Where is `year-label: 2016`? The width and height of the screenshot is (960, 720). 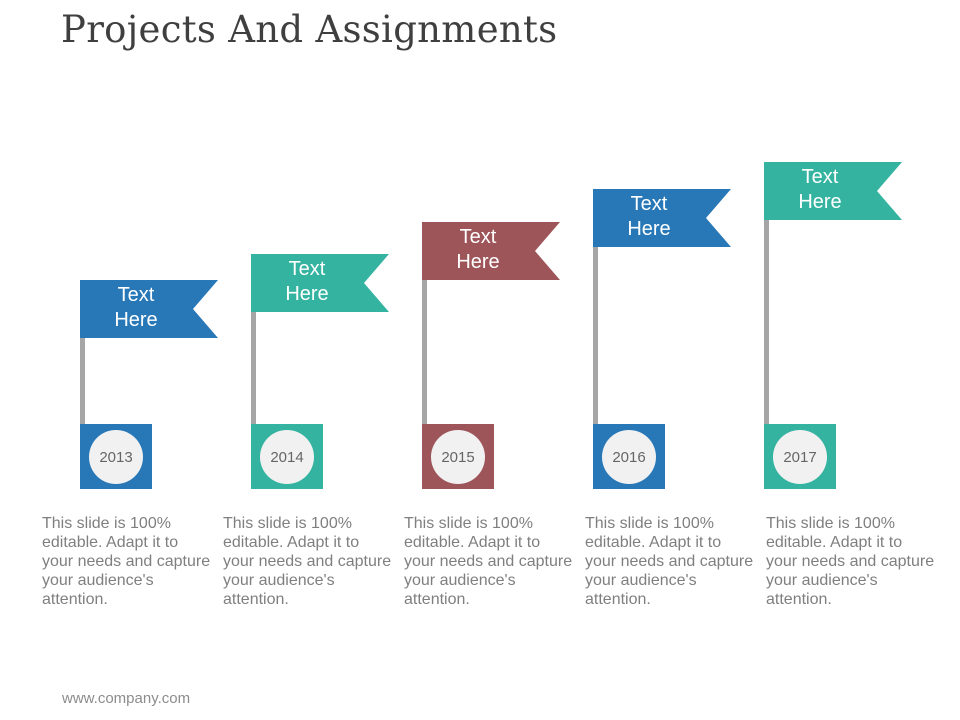
year-label: 2016 is located at coordinates (629, 457).